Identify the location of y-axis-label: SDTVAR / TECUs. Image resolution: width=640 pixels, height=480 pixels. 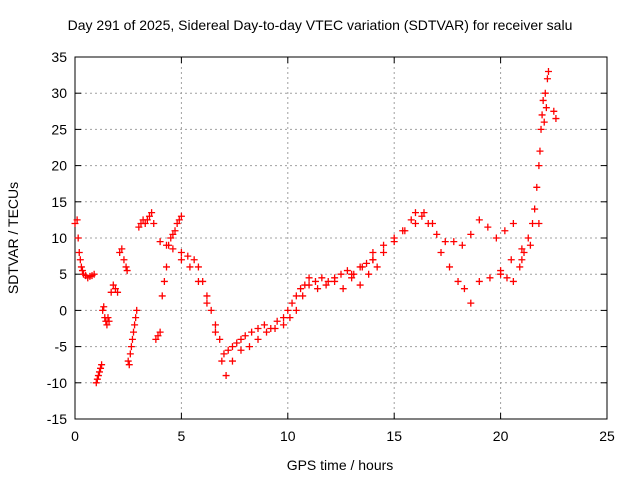
(13, 238).